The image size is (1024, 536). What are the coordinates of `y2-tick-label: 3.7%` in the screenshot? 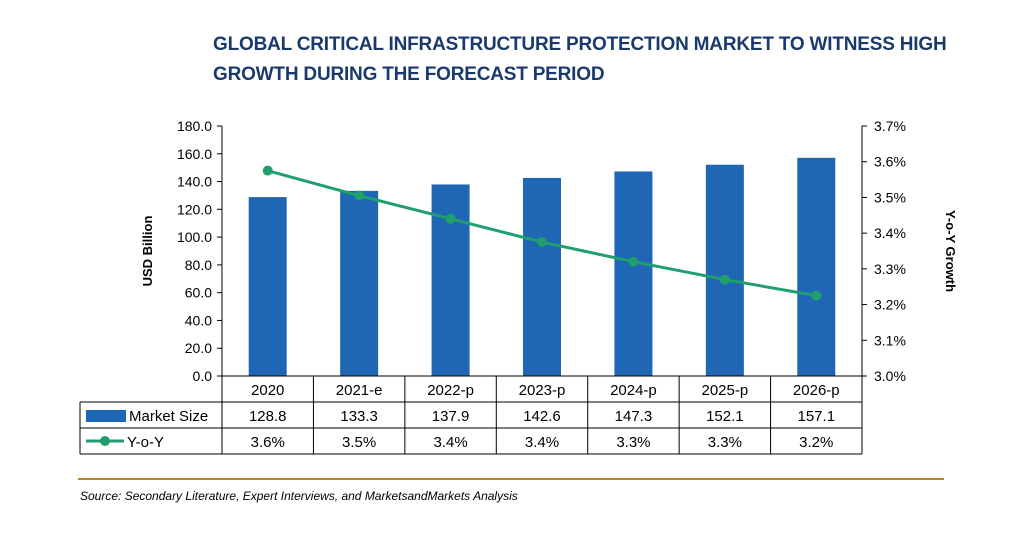 It's located at (890, 126).